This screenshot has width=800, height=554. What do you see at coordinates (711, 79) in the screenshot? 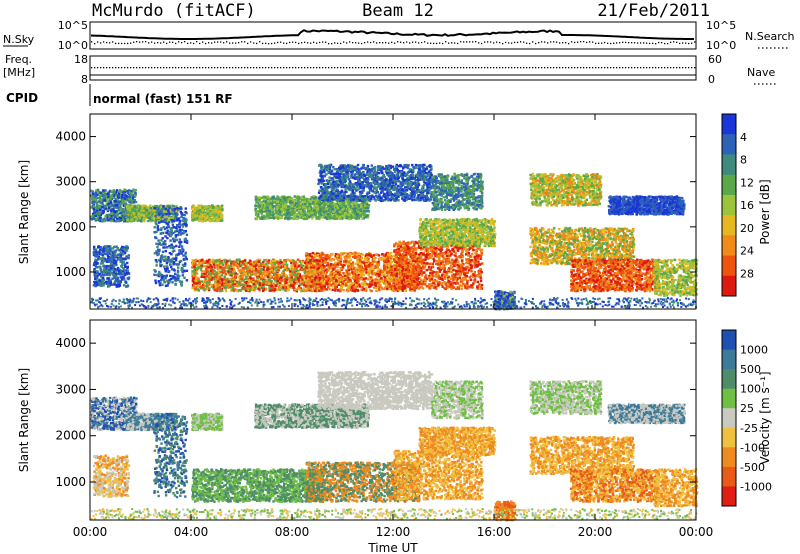
I see `nave-bottom-tick: 0` at bounding box center [711, 79].